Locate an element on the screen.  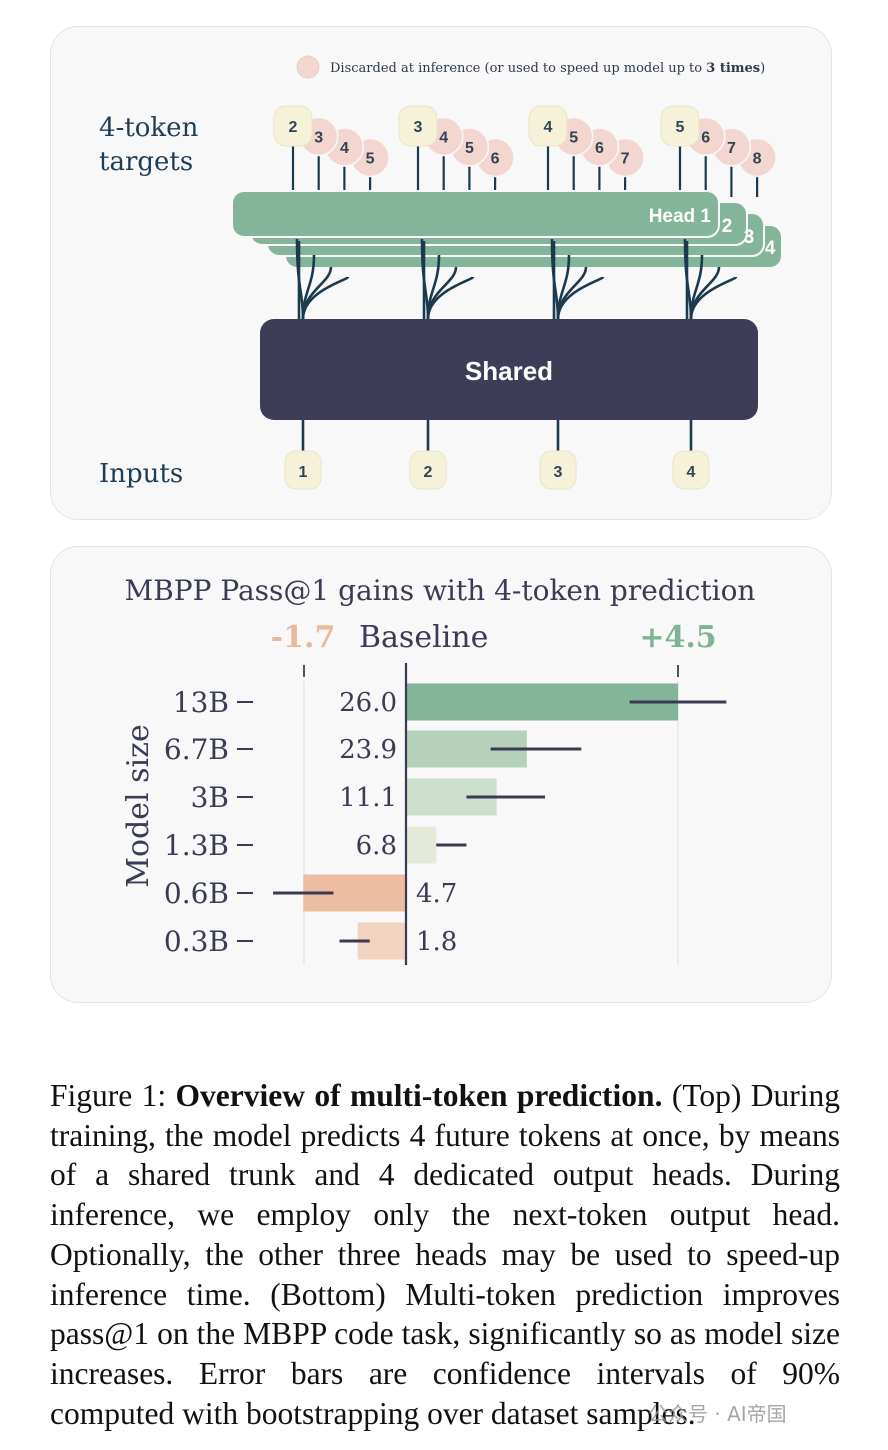
baseline-header: Baseline is located at coordinates (423, 637).